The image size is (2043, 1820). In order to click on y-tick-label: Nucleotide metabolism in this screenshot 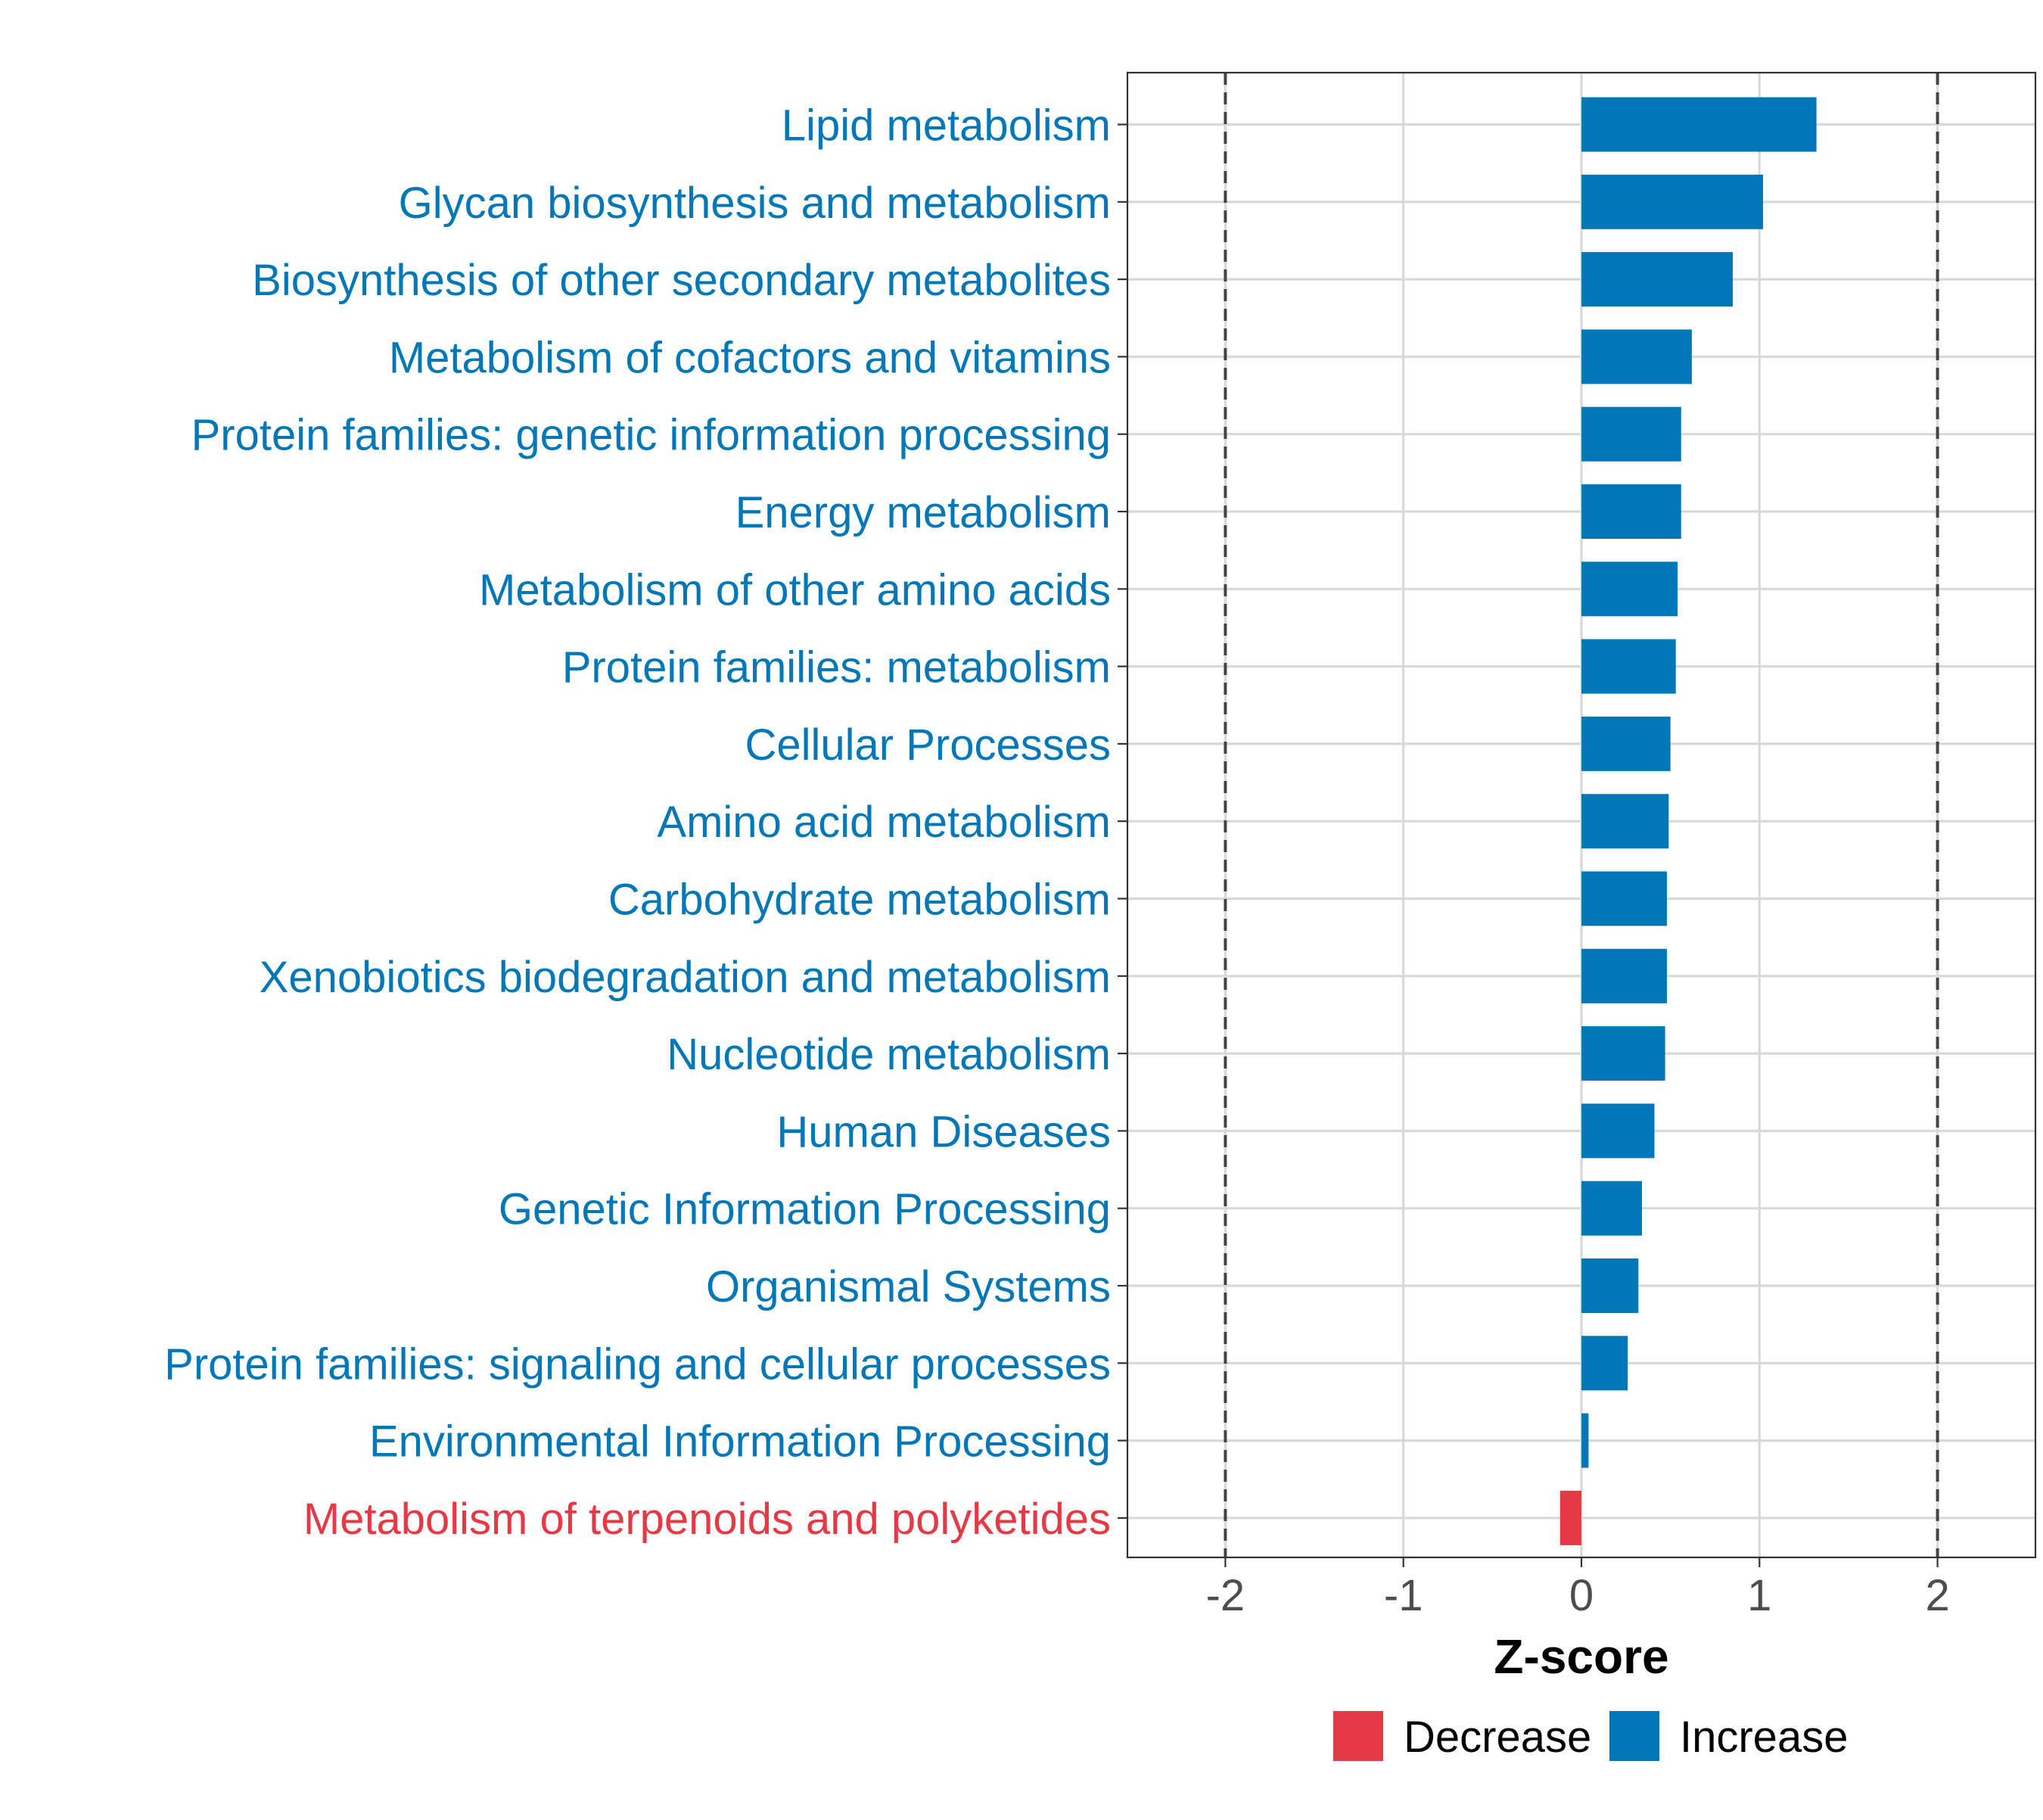, I will do `click(889, 1054)`.